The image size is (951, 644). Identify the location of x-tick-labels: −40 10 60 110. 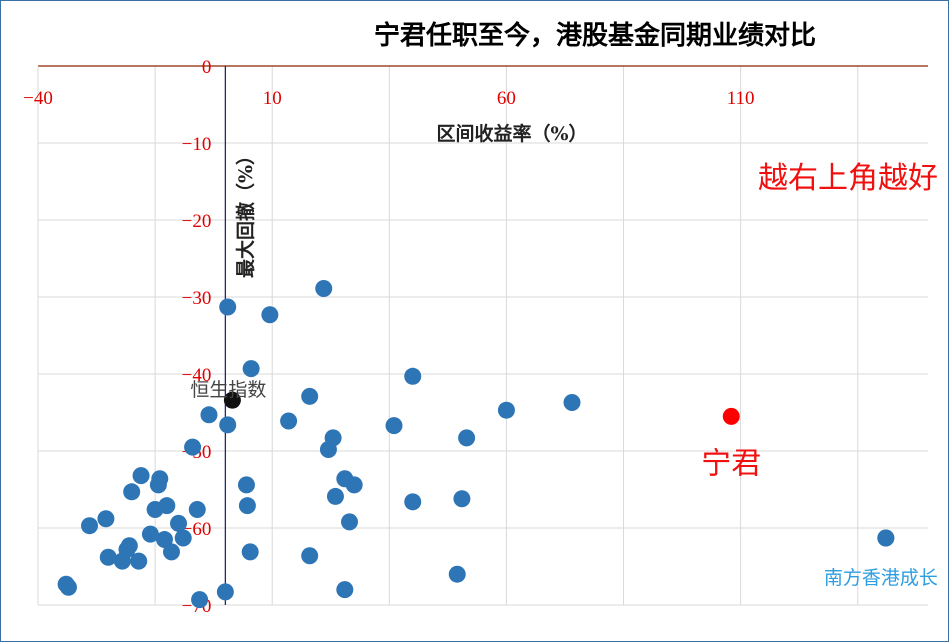
(388, 98).